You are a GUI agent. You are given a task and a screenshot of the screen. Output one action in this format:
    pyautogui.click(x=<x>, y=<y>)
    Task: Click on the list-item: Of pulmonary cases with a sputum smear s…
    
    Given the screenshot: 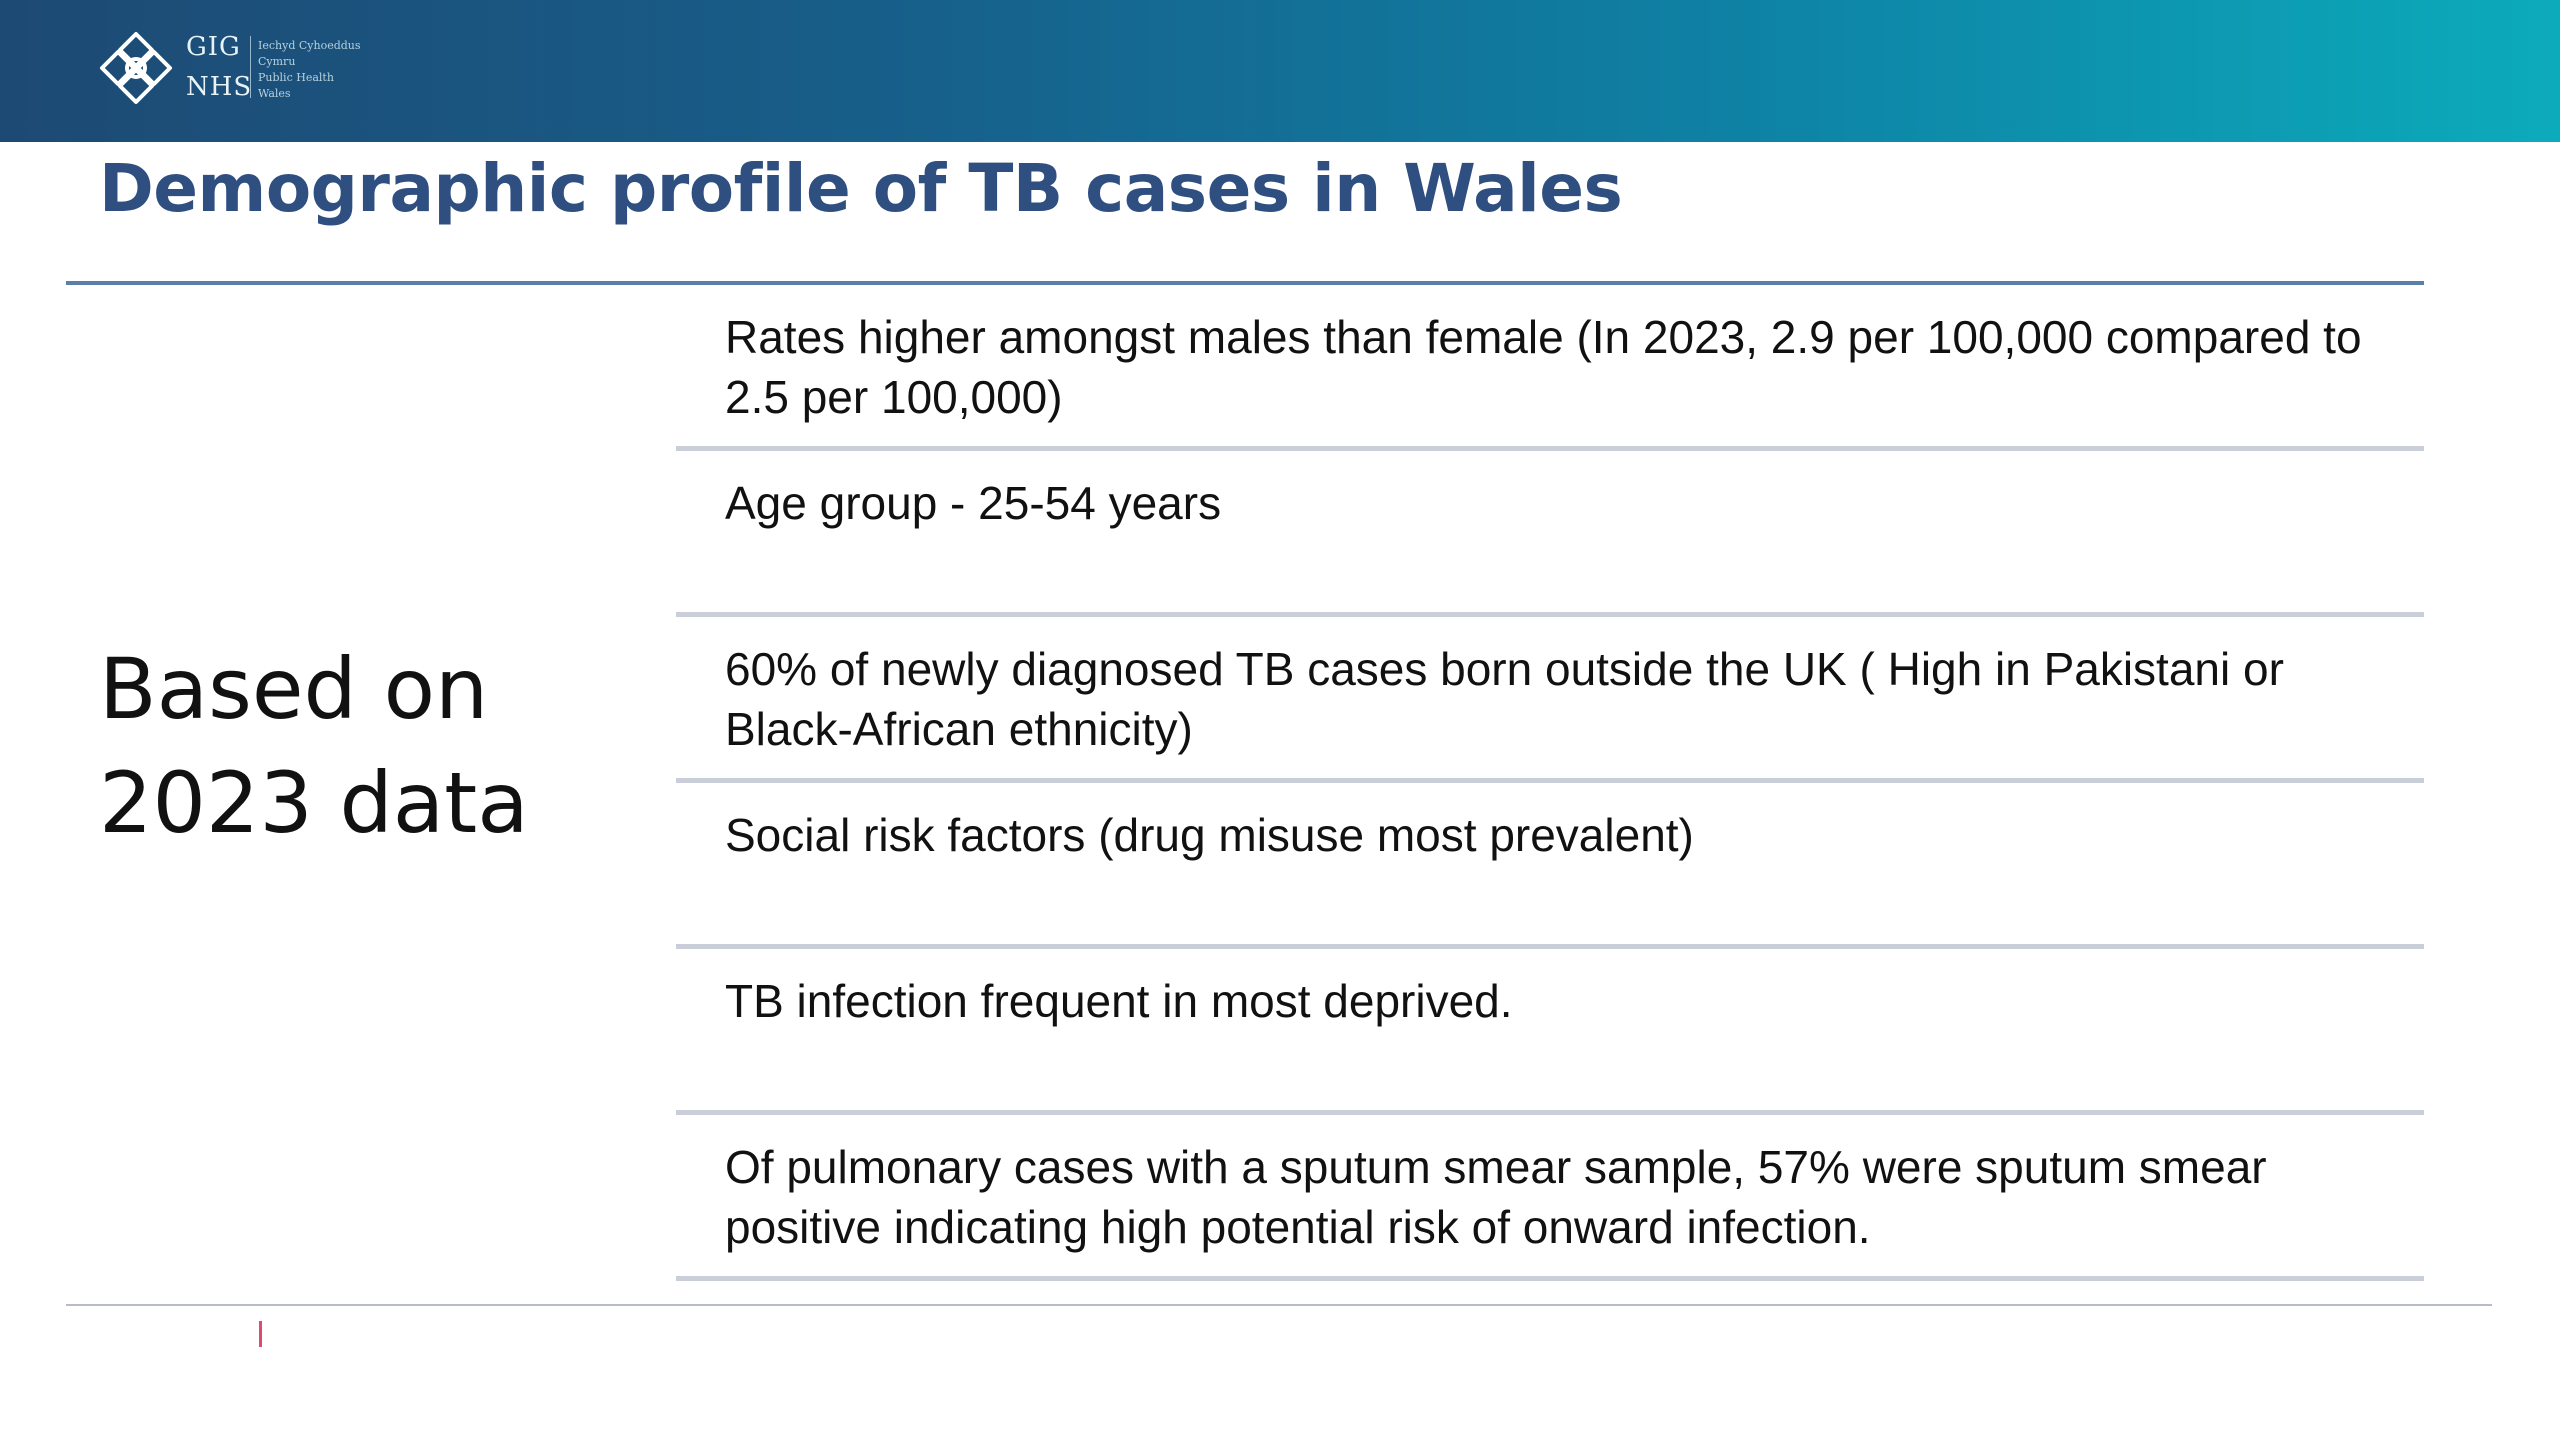 What is the action you would take?
    pyautogui.click(x=1550, y=1198)
    